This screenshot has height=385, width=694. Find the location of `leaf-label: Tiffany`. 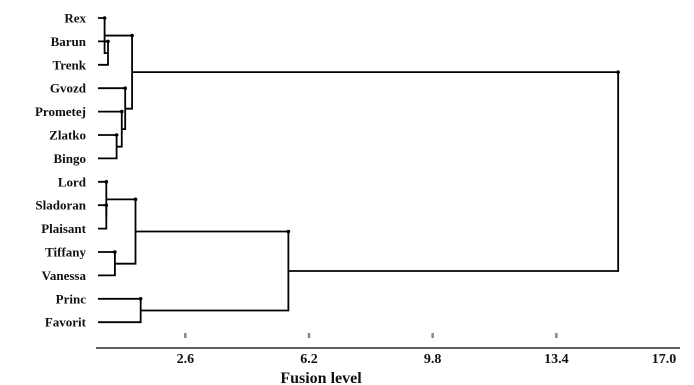

leaf-label: Tiffany is located at coordinates (65, 252).